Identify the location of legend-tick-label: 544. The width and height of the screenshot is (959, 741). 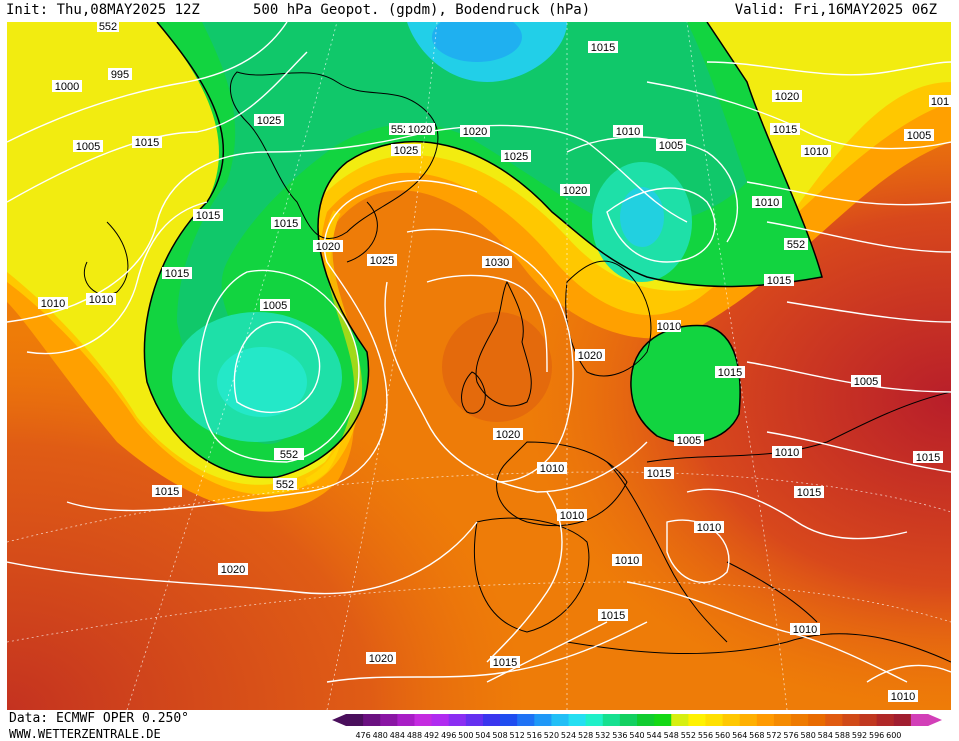
(653, 735).